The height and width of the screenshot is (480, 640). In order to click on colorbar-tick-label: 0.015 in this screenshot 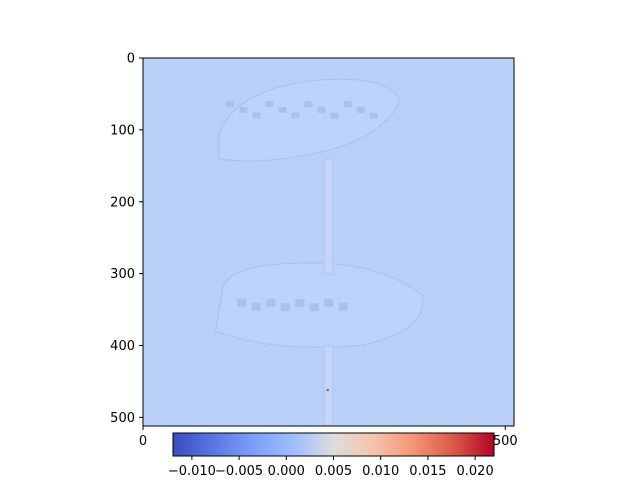, I will do `click(427, 471)`.